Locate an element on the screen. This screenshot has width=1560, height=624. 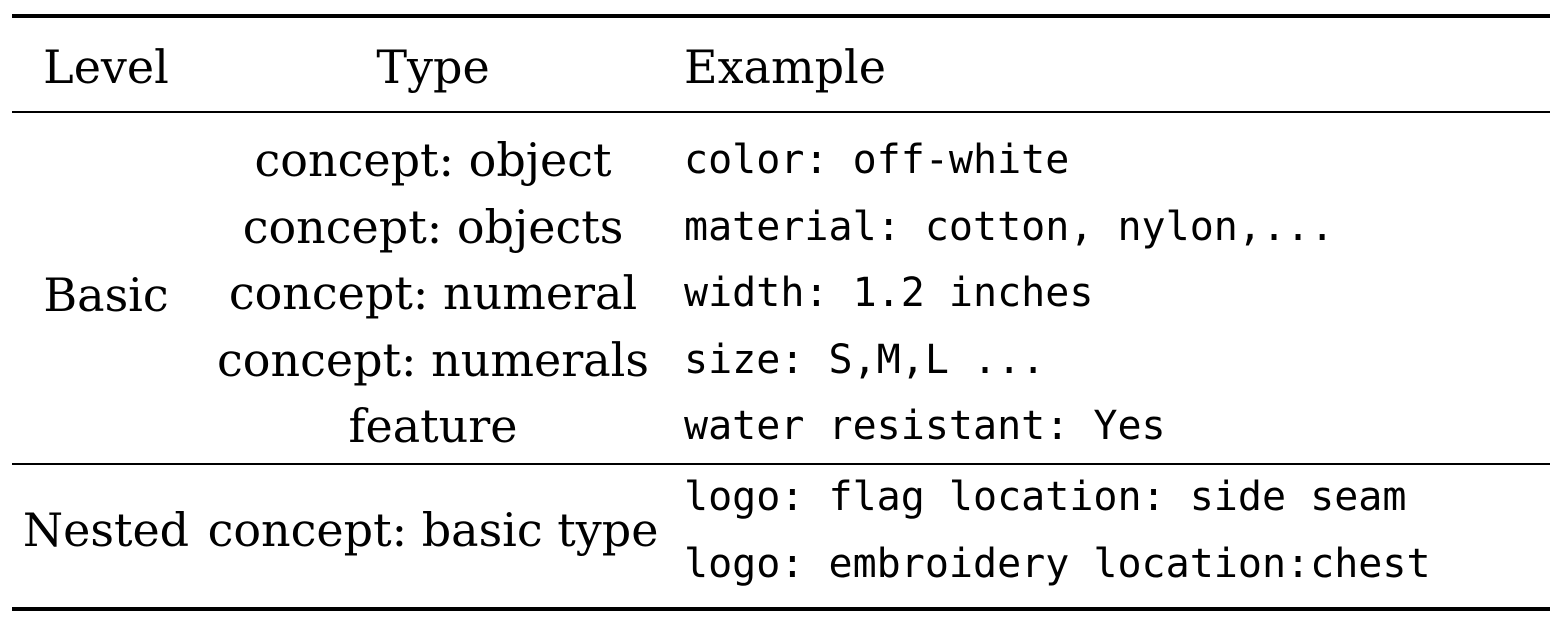
level-cell-basic: Basic is located at coordinates (106, 295).